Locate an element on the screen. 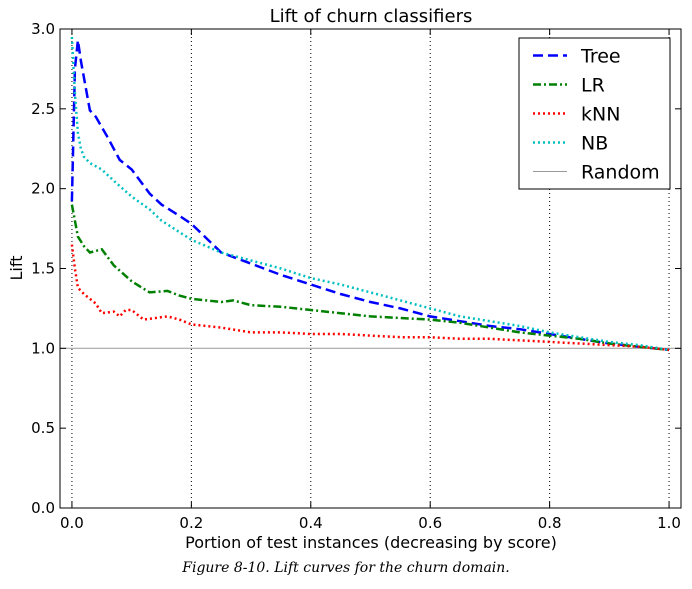 This screenshot has height=589, width=692. x-tick-label: 0.2 is located at coordinates (191, 523).